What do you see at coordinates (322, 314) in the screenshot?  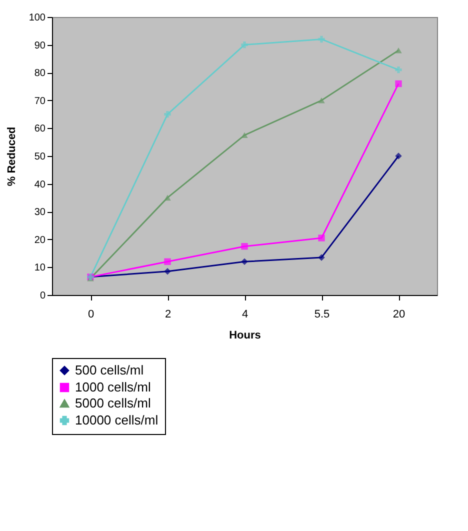 I see `x-tick-label: 5.5` at bounding box center [322, 314].